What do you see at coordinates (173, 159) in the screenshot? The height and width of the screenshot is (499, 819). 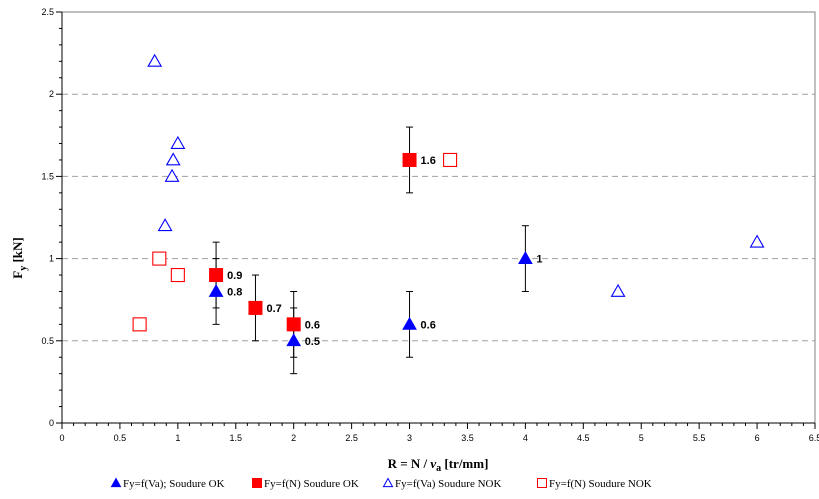 I see `point-s2-p2` at bounding box center [173, 159].